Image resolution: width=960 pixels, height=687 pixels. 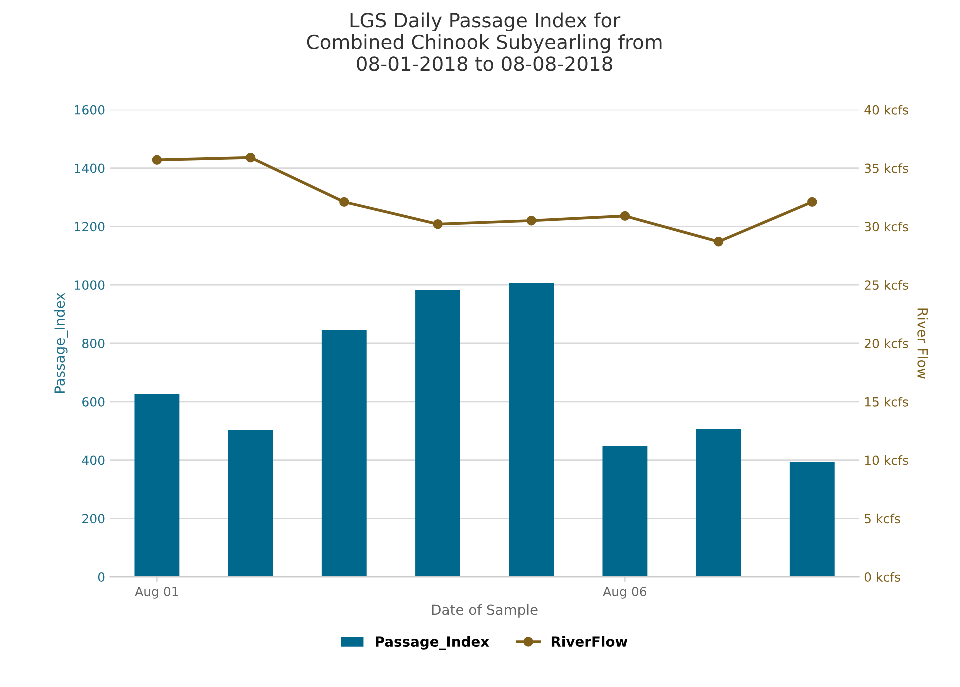 I want to click on y-tick-label: 1200, so click(x=90, y=227).